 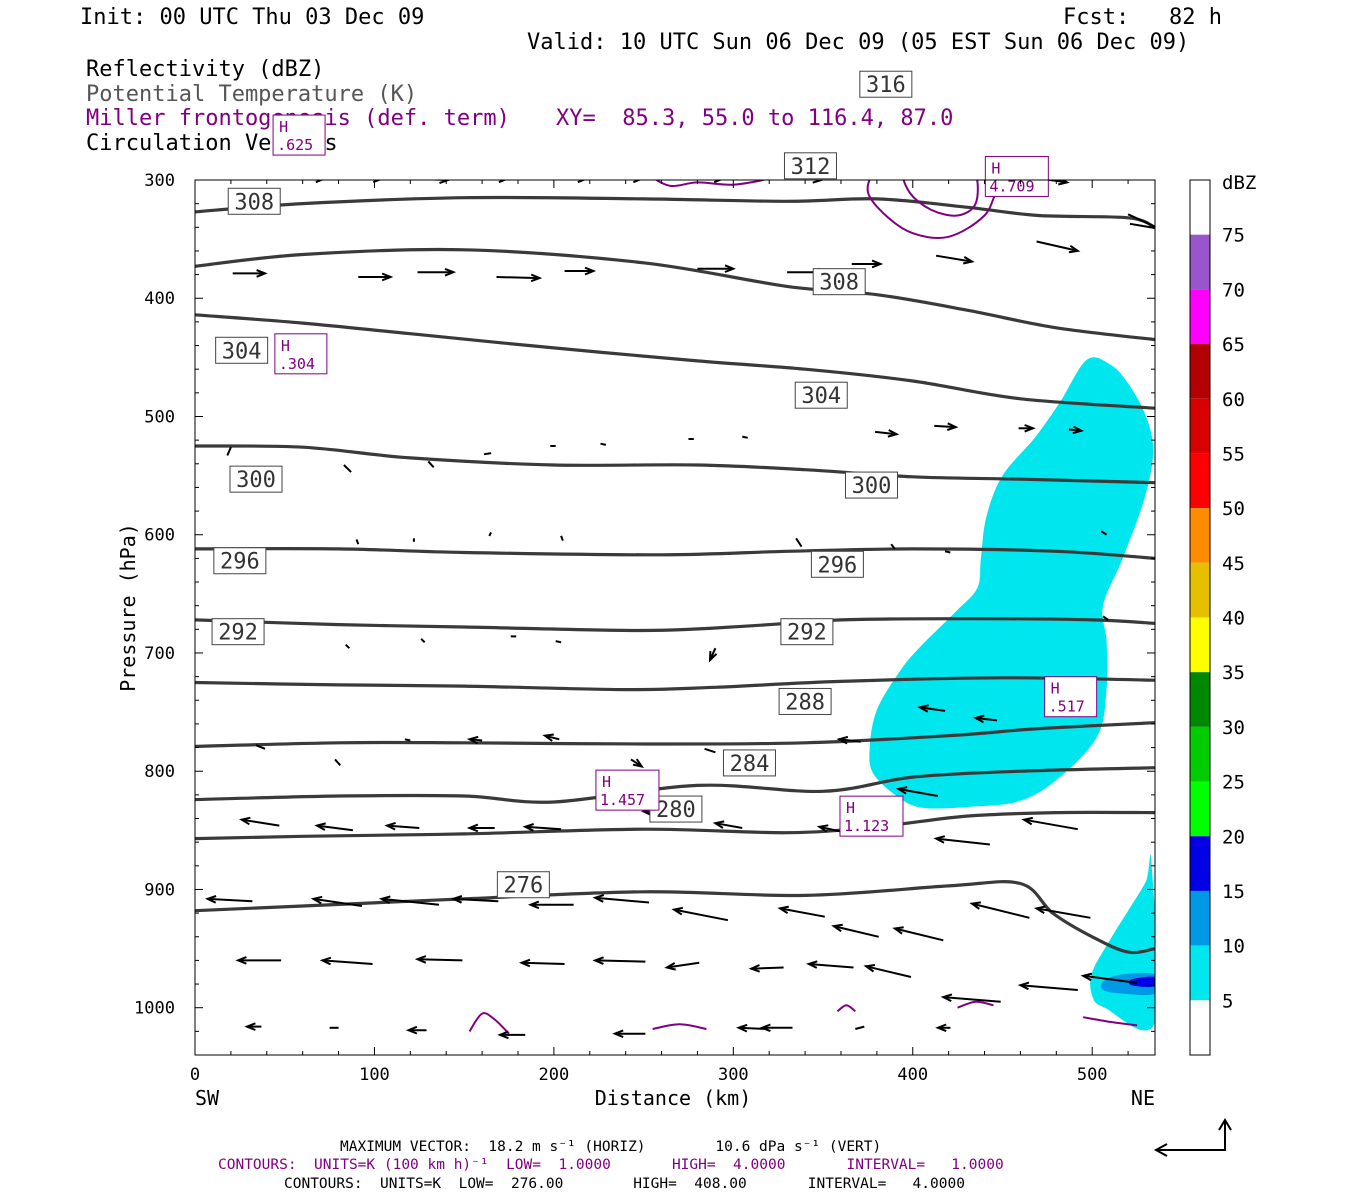 What do you see at coordinates (755, 118) in the screenshot?
I see `cross-section-endpoints: XY= 85.3, 55.0 to 116.4, 87.0` at bounding box center [755, 118].